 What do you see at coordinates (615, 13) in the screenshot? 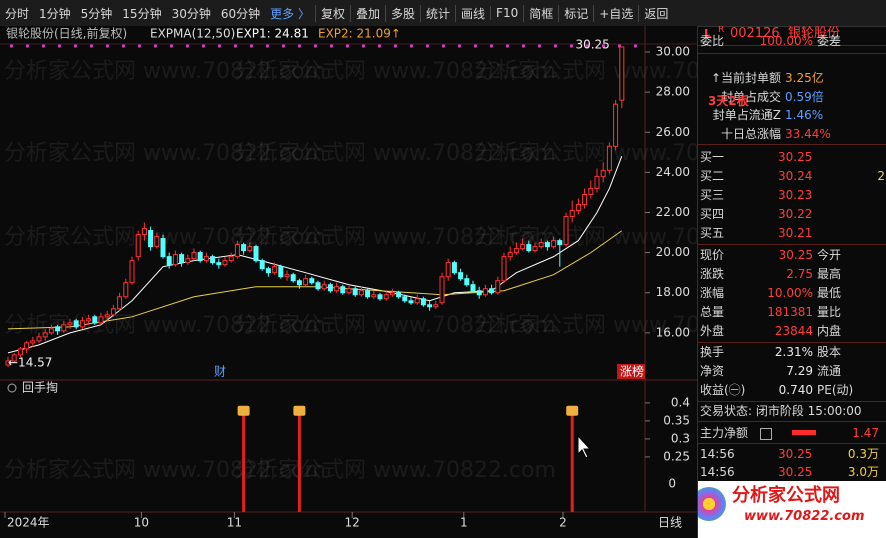
I see `tool-button: +自选` at bounding box center [615, 13].